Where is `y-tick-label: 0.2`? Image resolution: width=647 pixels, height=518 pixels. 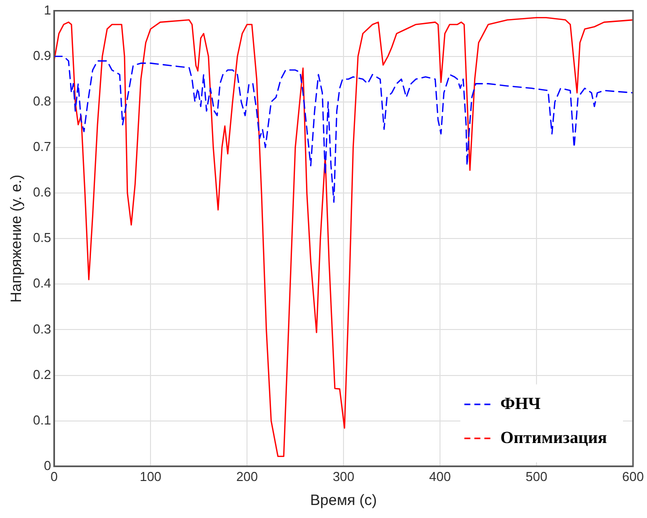
y-tick-label: 0.2 is located at coordinates (42, 374).